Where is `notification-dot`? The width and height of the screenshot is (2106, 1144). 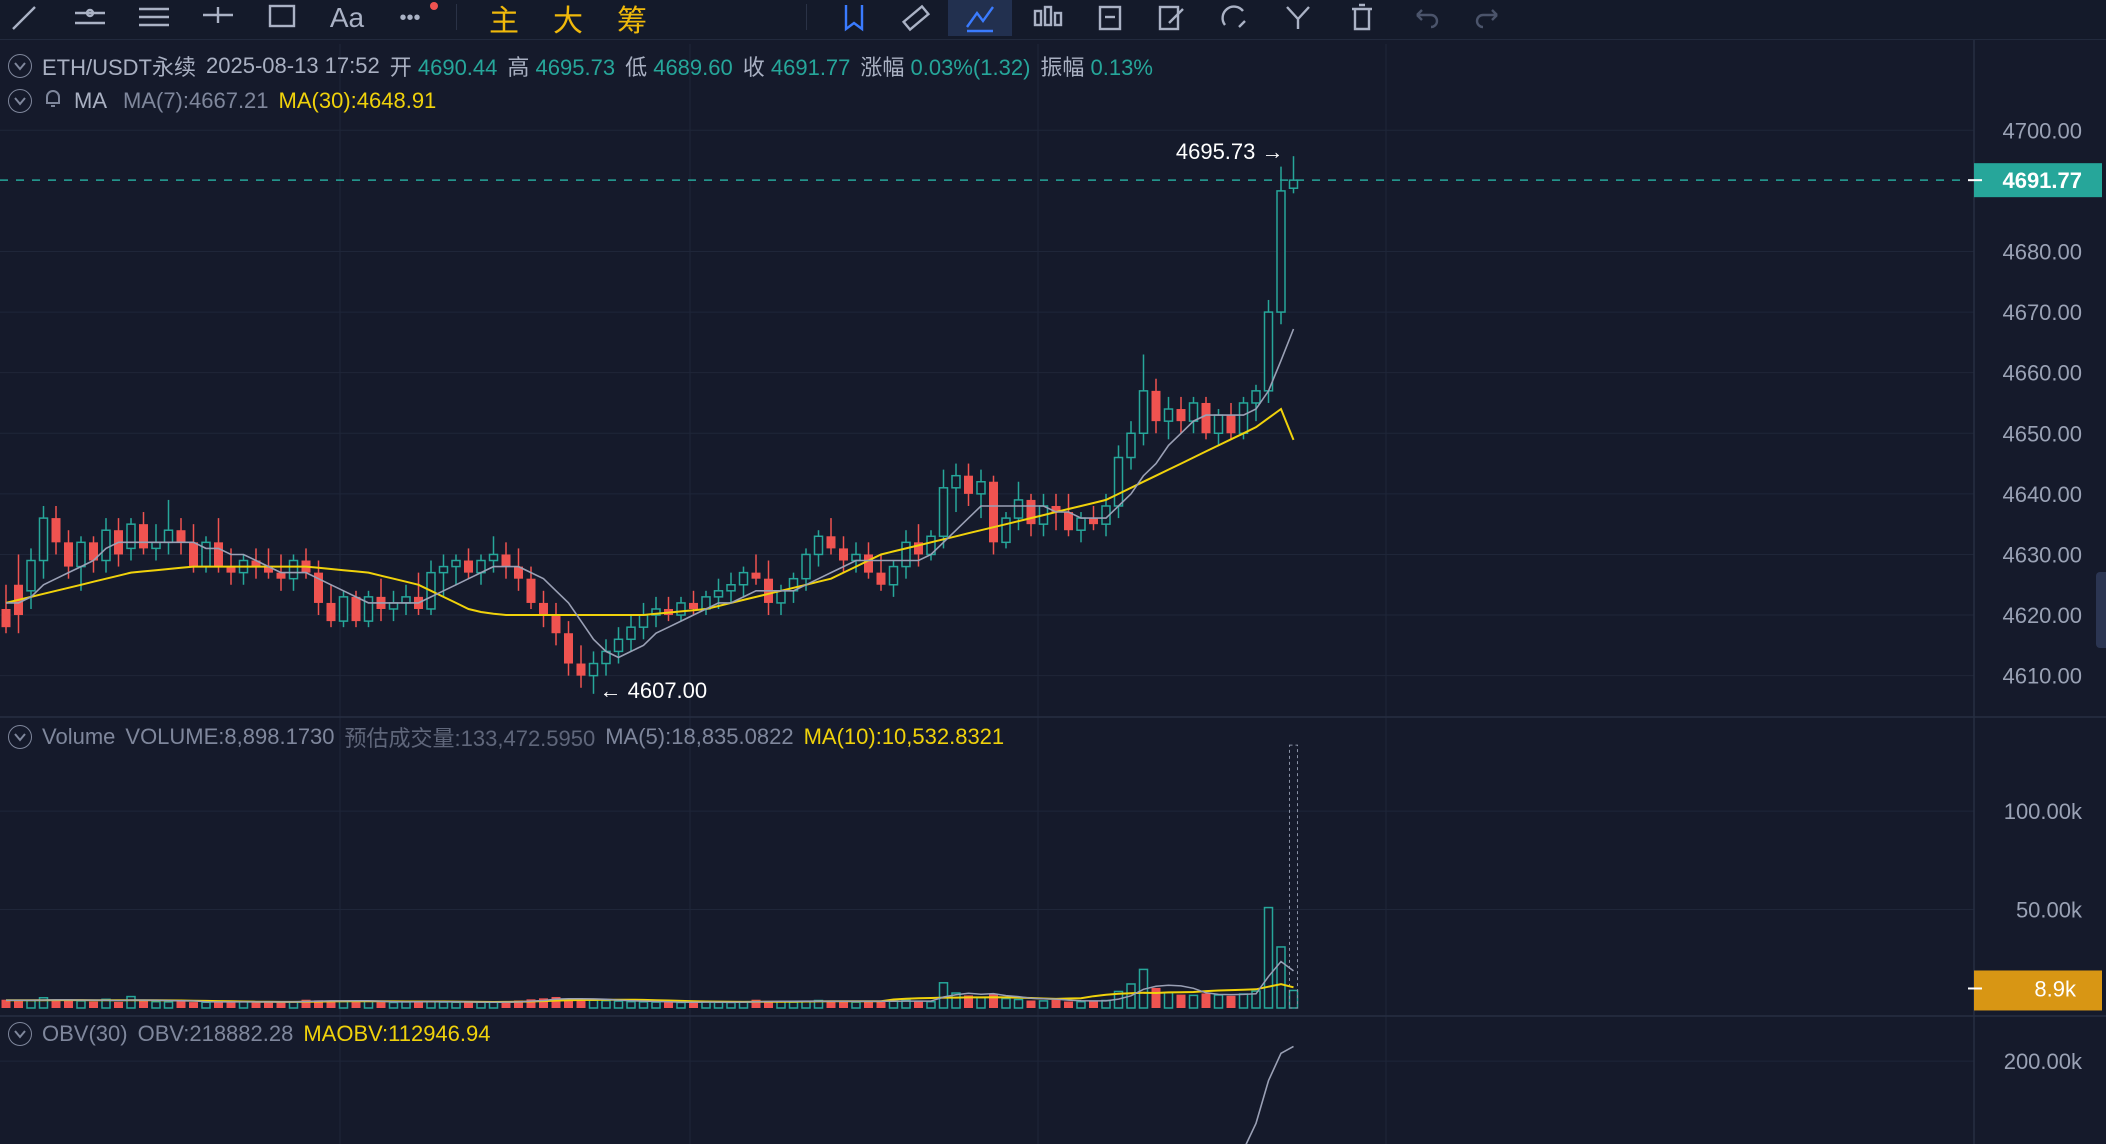
notification-dot is located at coordinates (434, 6).